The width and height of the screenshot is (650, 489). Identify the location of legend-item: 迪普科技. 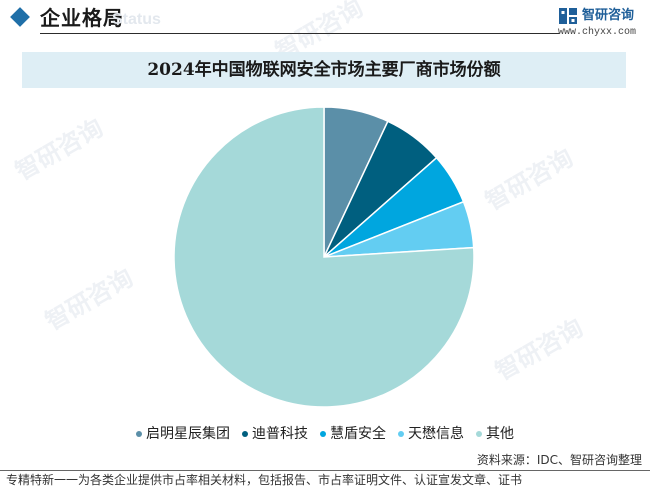
(275, 434).